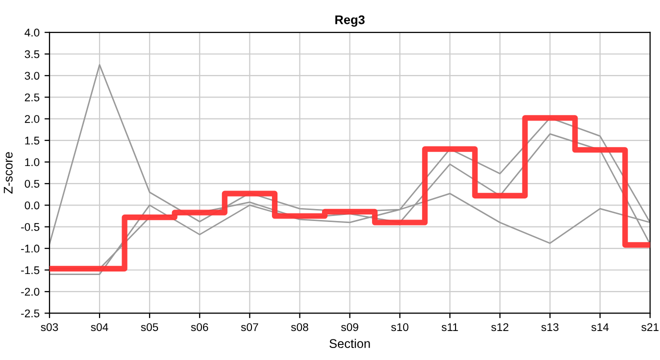 This screenshot has width=660, height=360. I want to click on y-tick-label: 3.0, so click(32, 76).